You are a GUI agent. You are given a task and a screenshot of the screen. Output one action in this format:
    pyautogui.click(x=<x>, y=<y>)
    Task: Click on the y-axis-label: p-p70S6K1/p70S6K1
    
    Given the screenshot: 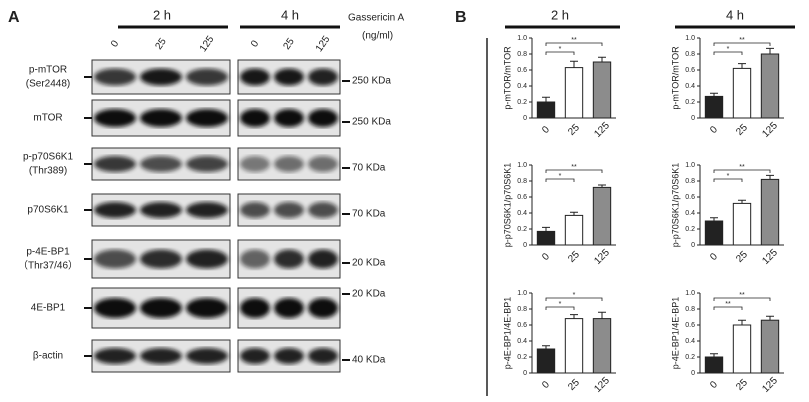 What is the action you would take?
    pyautogui.click(x=675, y=205)
    